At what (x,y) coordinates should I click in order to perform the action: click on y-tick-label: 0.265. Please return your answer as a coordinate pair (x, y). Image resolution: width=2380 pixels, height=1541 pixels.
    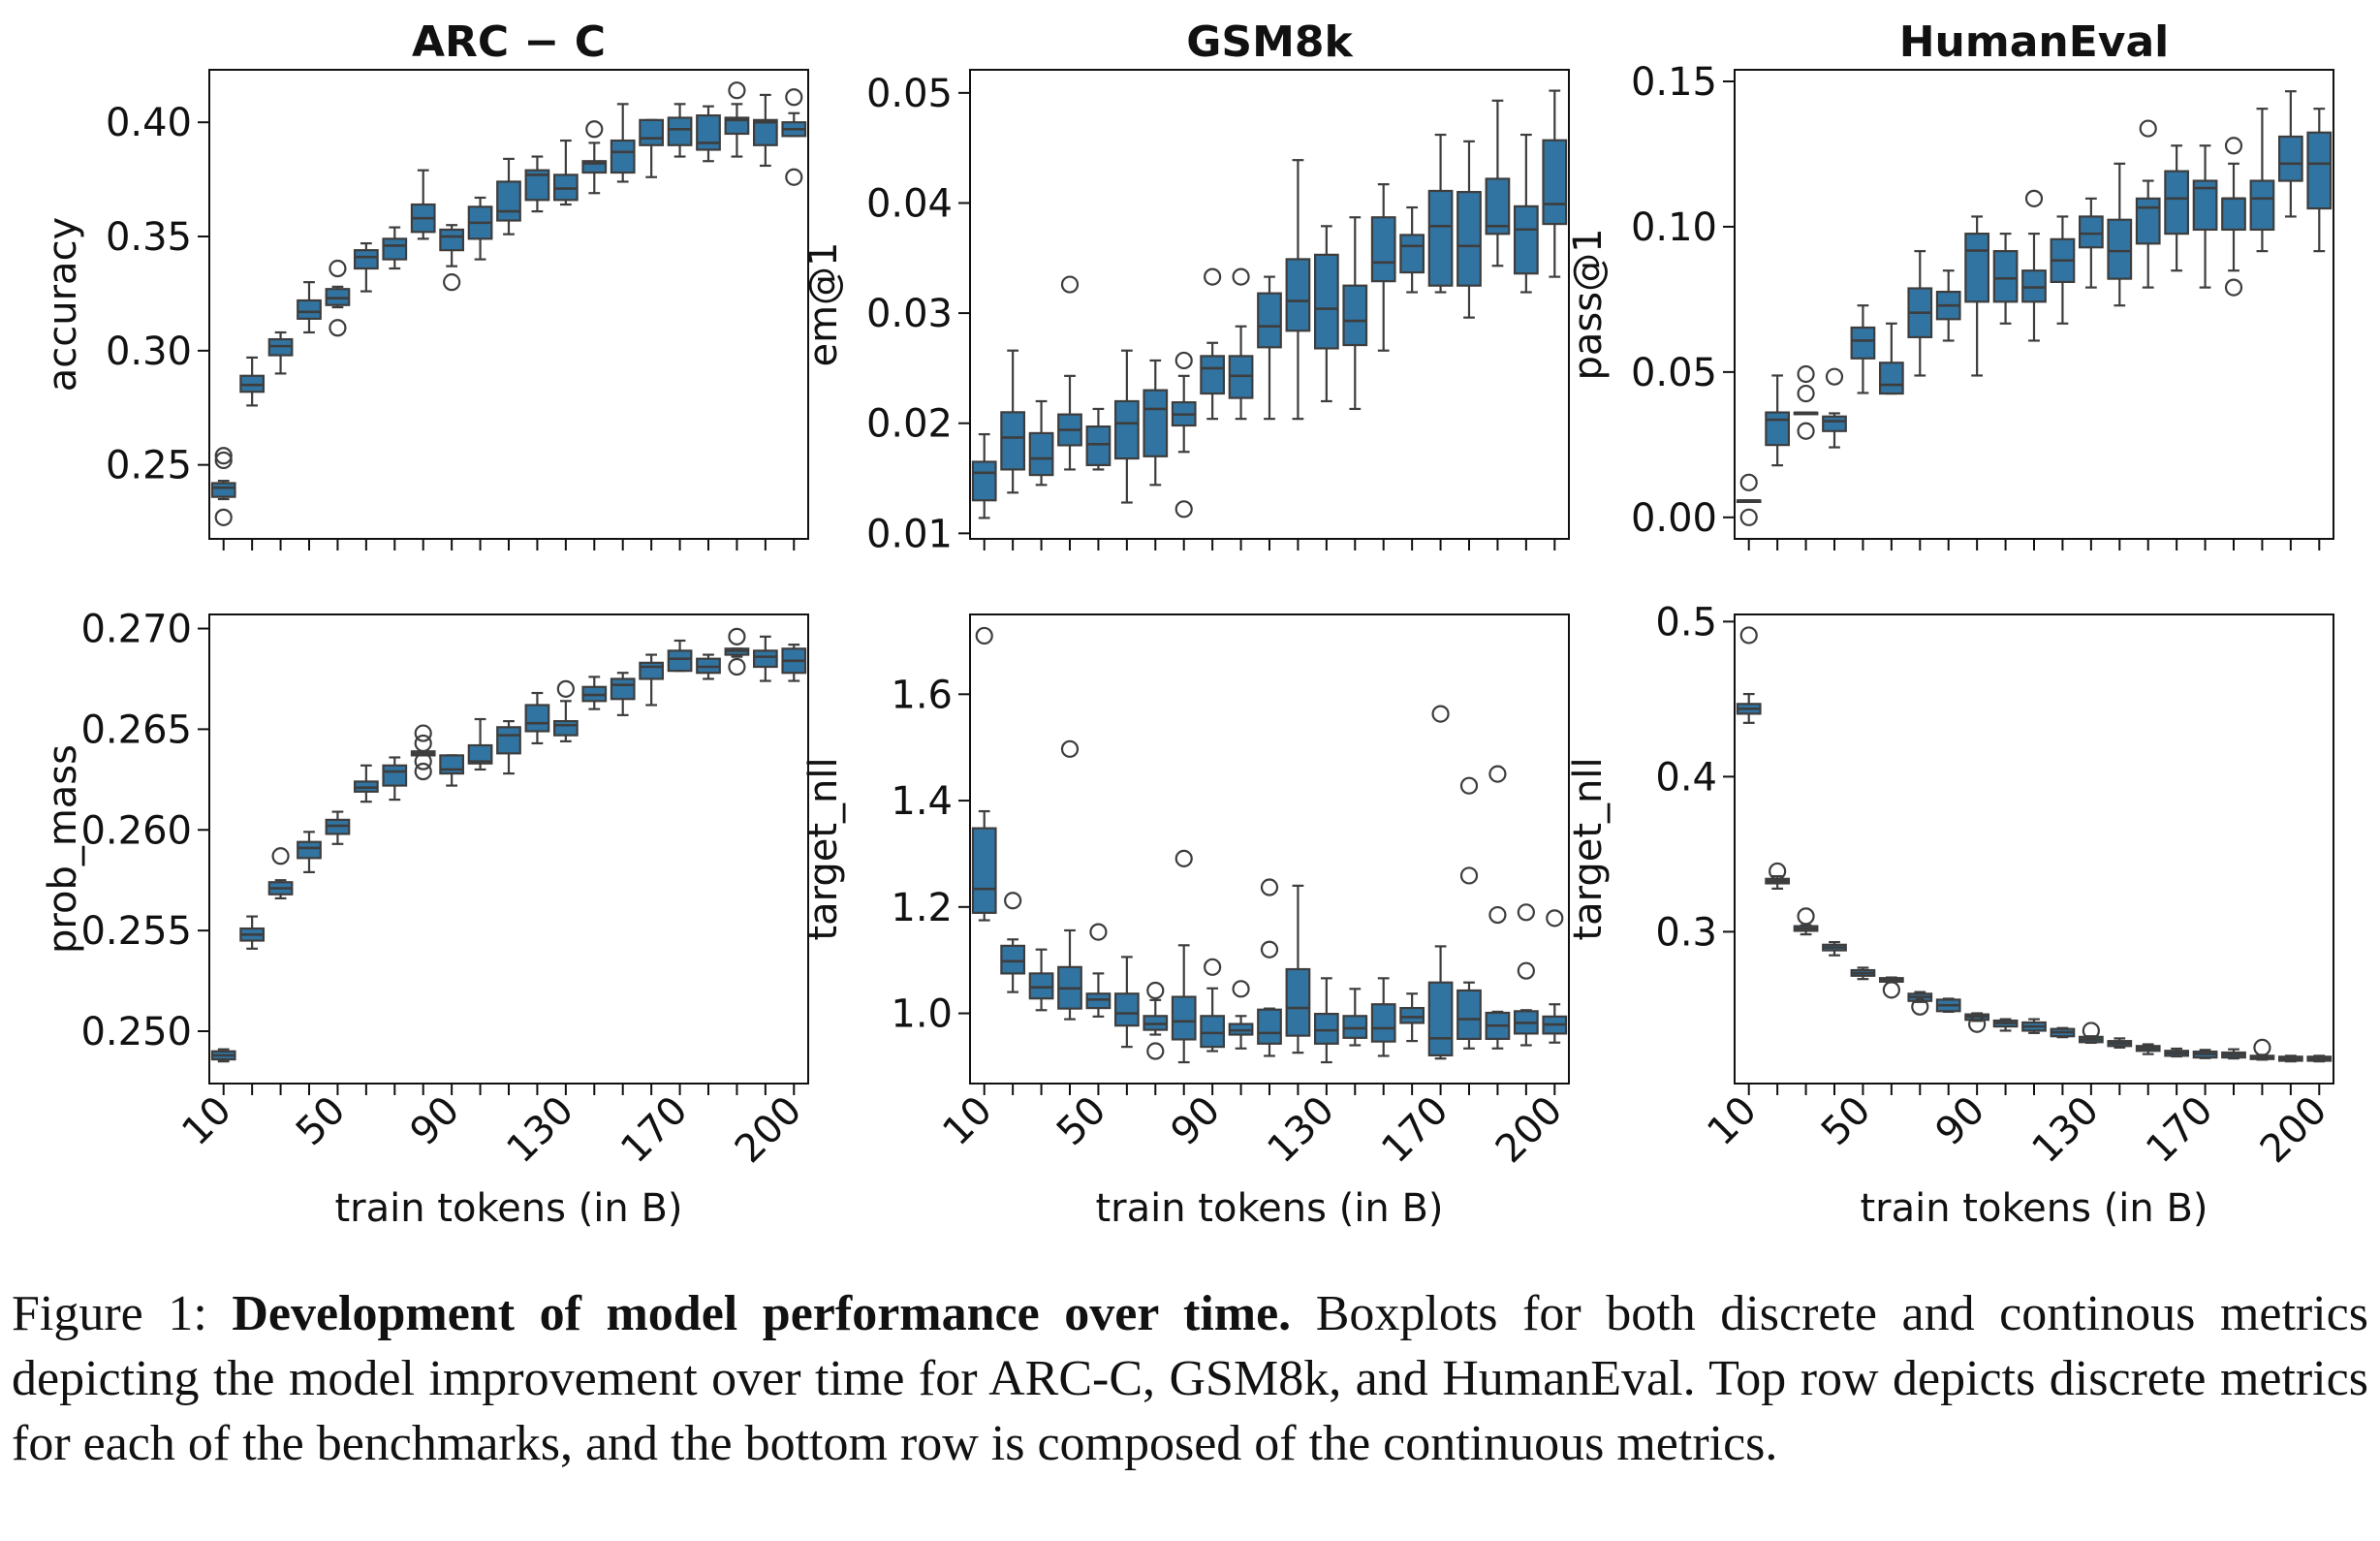
    Looking at the image, I should click on (136, 730).